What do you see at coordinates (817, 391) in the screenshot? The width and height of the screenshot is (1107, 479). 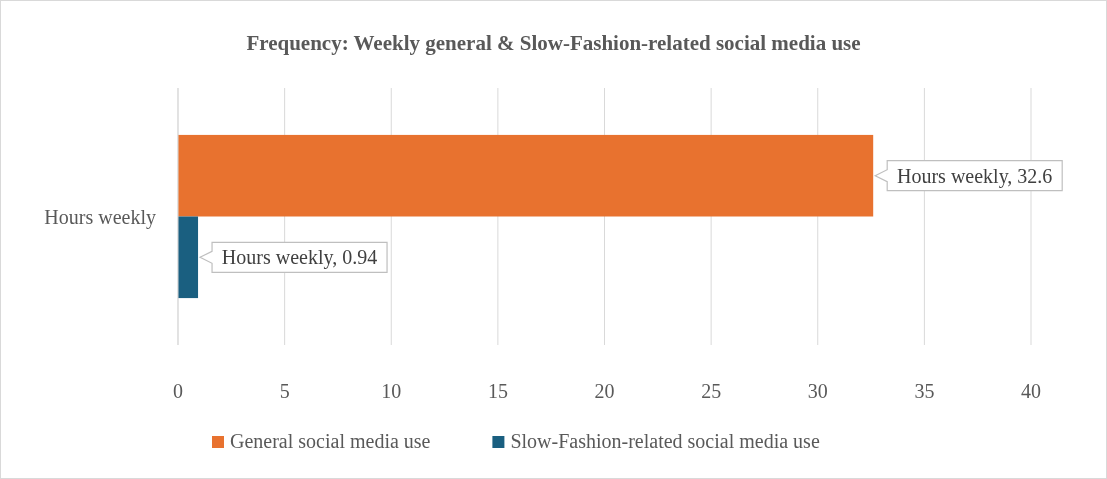 I see `x-tick-label: 30` at bounding box center [817, 391].